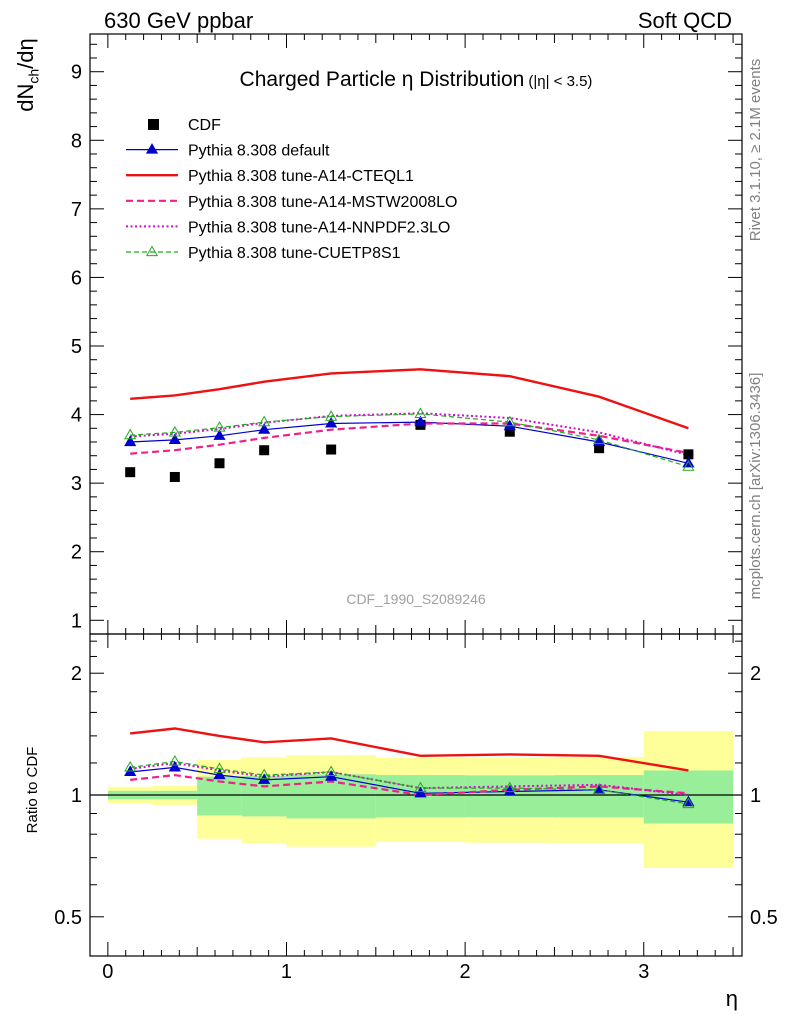  Describe the element at coordinates (76, 796) in the screenshot. I see `ratio-y-tick-label: 1` at that location.